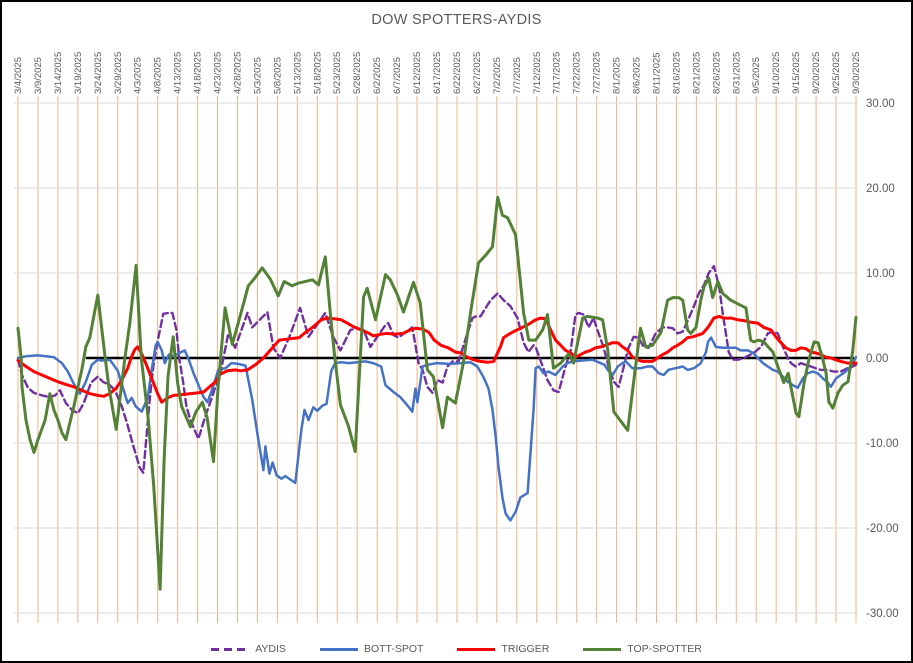 The width and height of the screenshot is (913, 663). What do you see at coordinates (158, 75) in the screenshot?
I see `x-axis-date-label: 4/8/2025` at bounding box center [158, 75].